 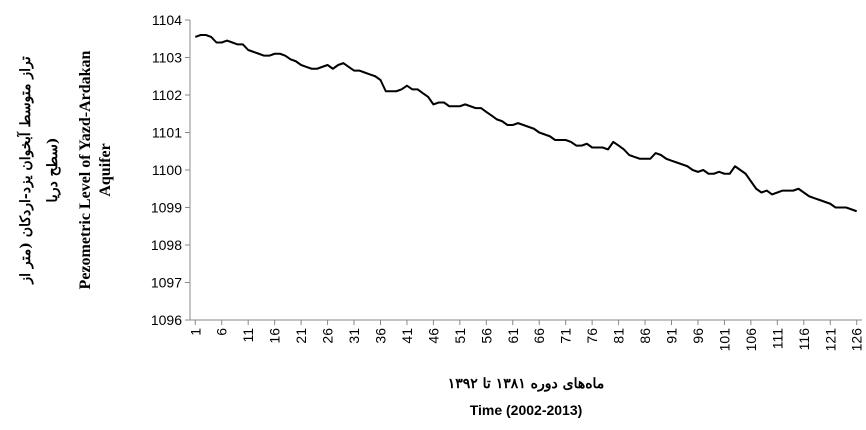 I want to click on x-tick-label: 11, so click(x=248, y=335).